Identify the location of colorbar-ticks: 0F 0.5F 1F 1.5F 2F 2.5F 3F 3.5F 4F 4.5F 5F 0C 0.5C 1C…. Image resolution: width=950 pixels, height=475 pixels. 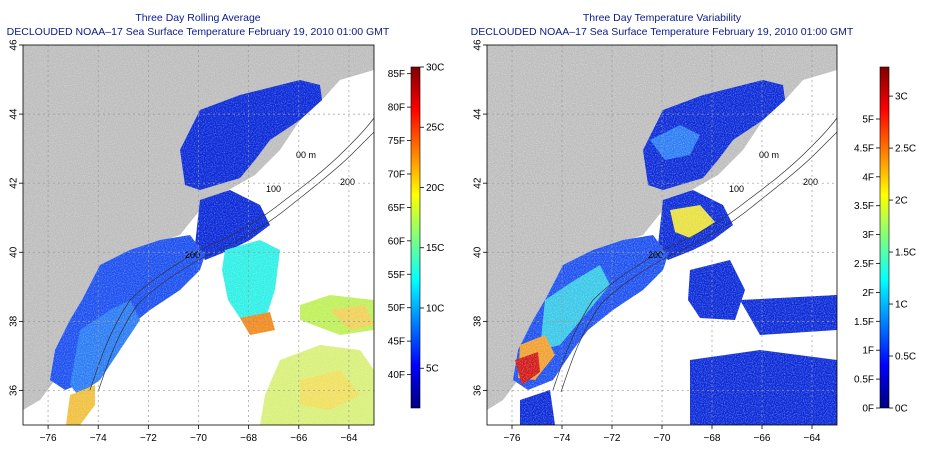
(885, 253).